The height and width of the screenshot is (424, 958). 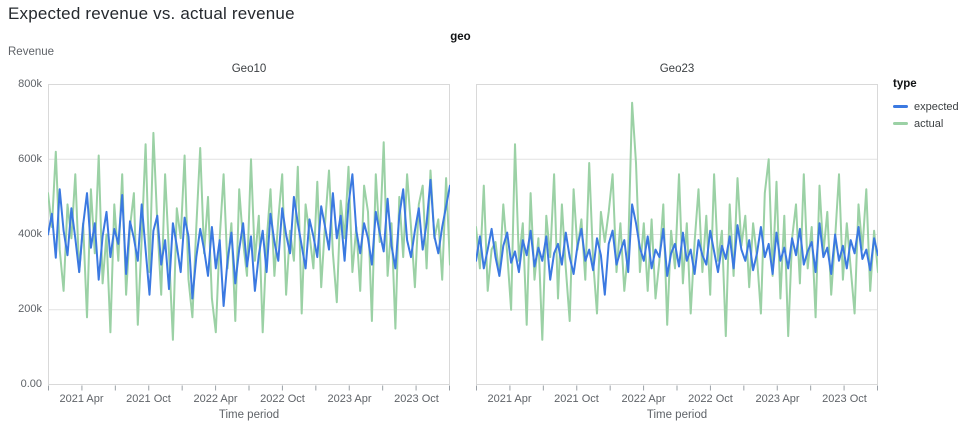 I want to click on legend-item-label: actual, so click(x=929, y=123).